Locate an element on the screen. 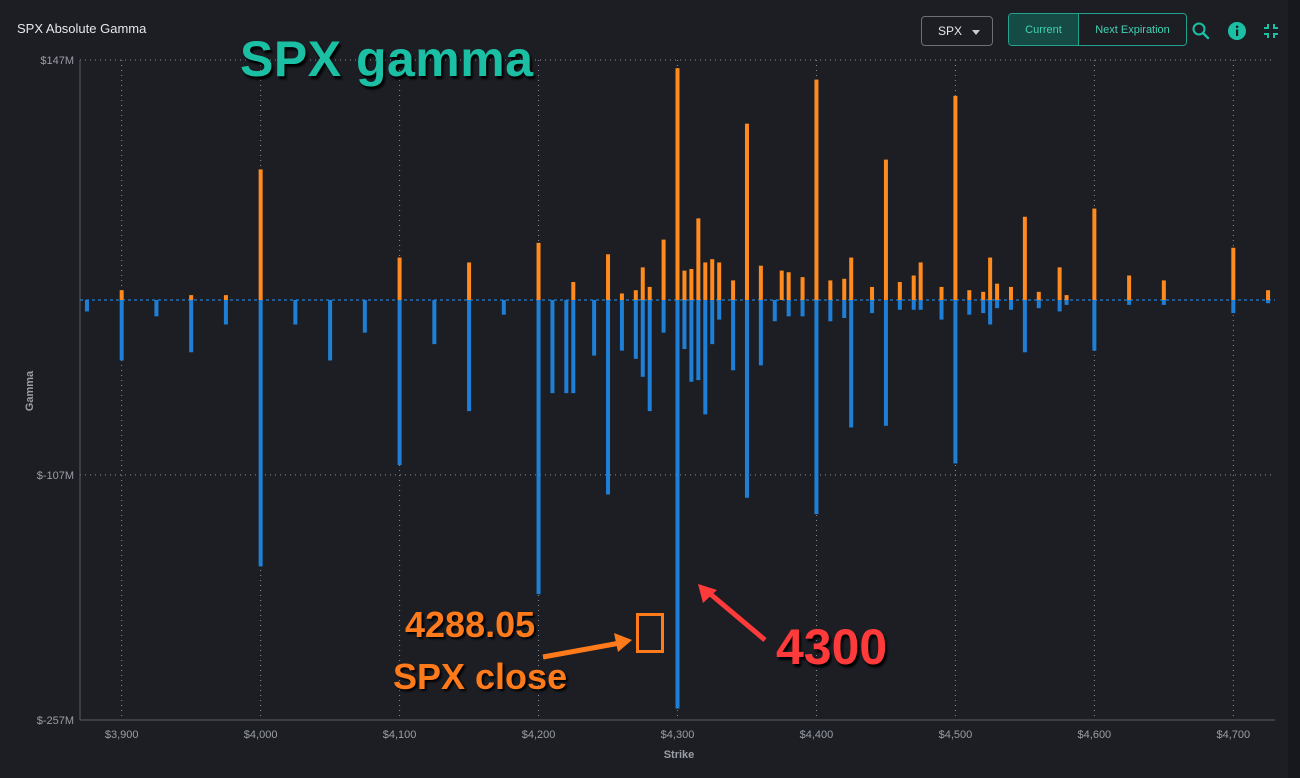 The image size is (1300, 778). strike-arrow-head is located at coordinates (707, 593).